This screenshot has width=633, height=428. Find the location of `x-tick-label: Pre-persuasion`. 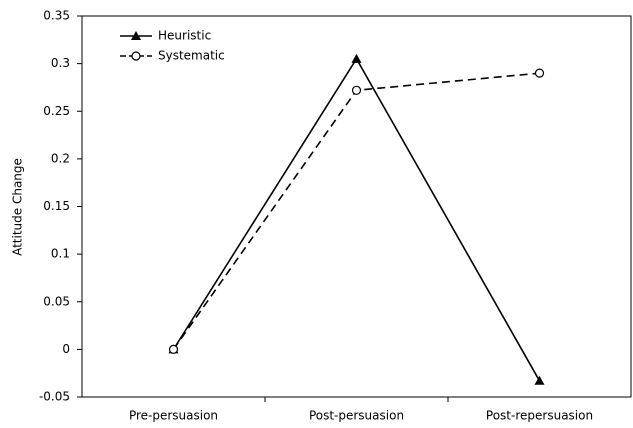

x-tick-label: Pre-persuasion is located at coordinates (173, 416).